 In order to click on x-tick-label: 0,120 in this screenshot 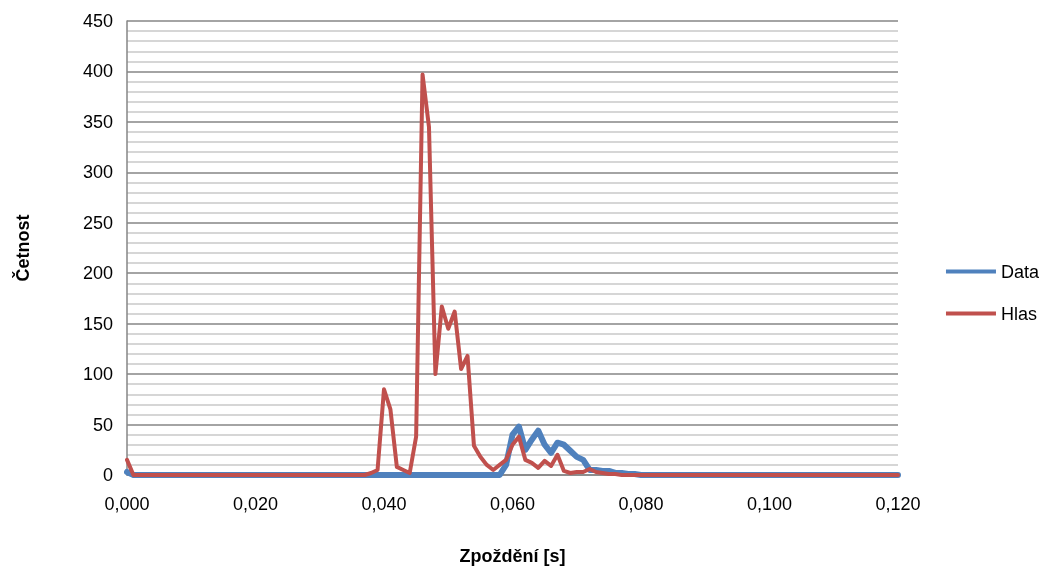, I will do `click(898, 504)`.